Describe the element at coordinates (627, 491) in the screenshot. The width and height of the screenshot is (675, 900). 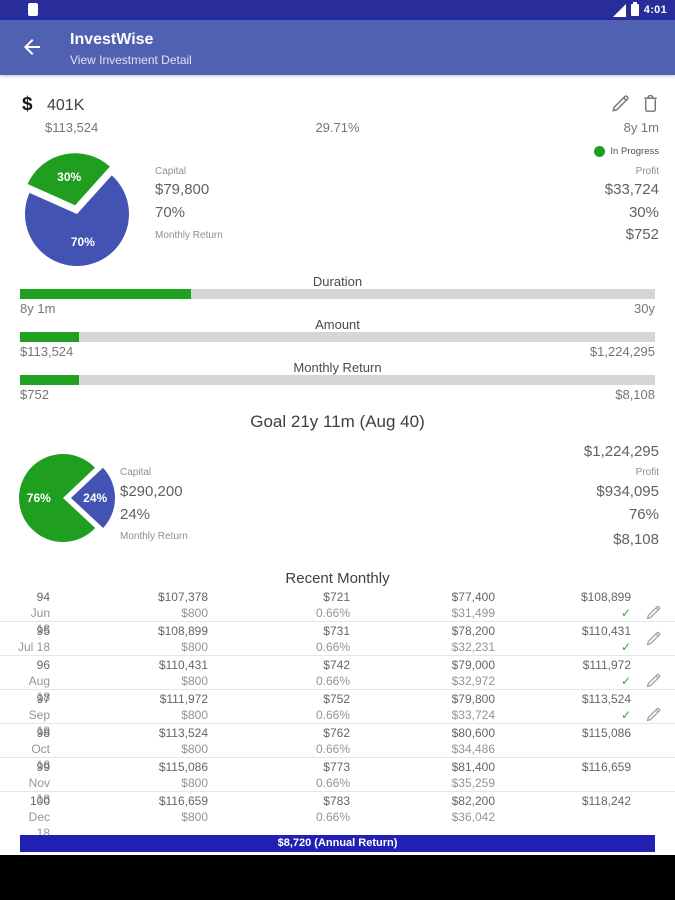
I see `goal-profit-value: $934,095` at that location.